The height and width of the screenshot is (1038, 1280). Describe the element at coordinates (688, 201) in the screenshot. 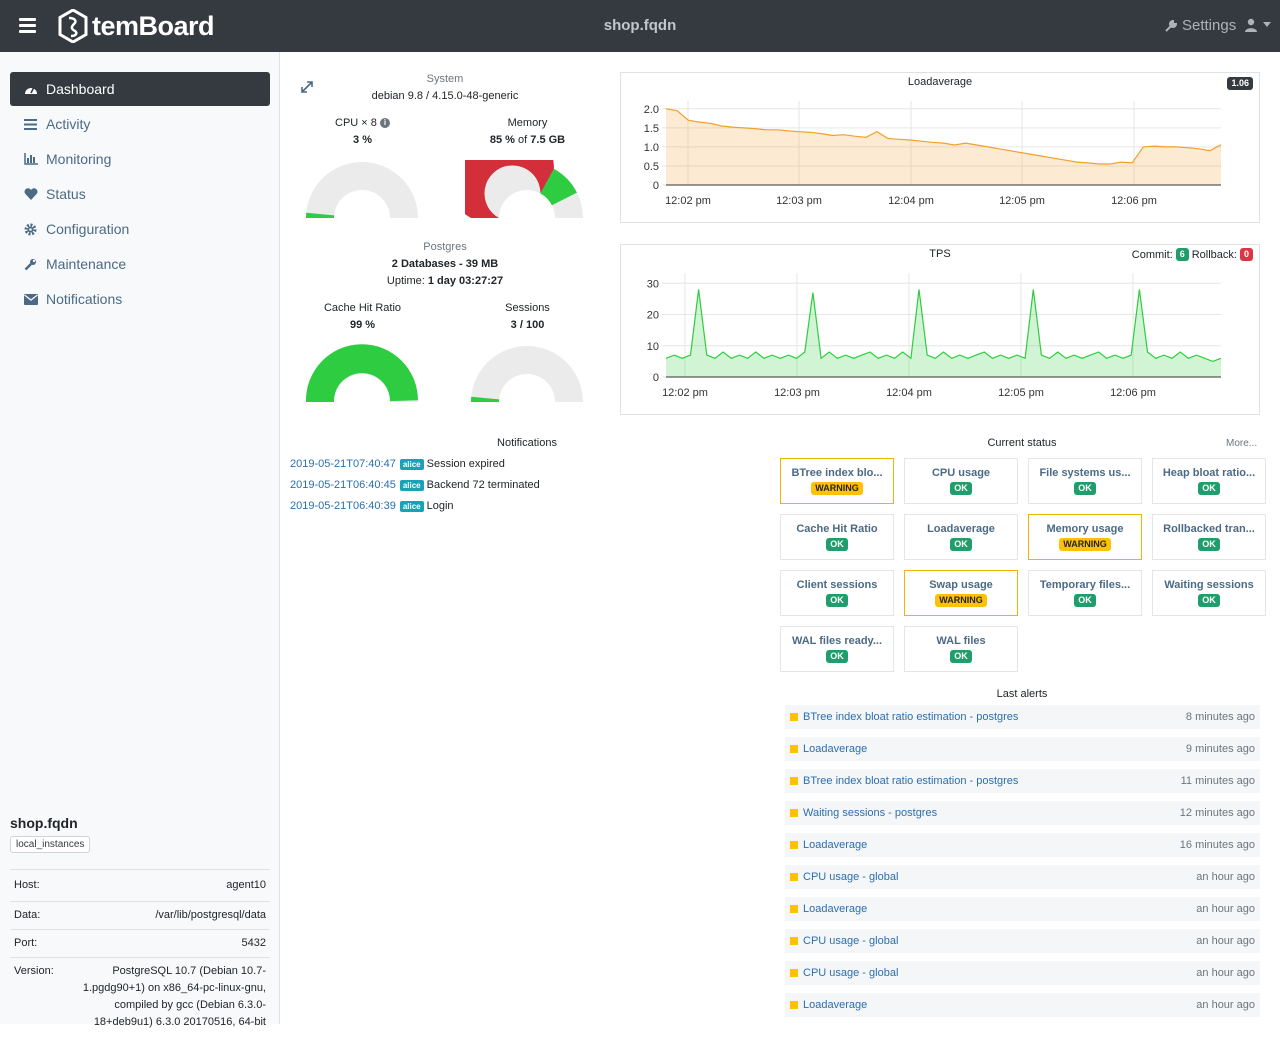

I see `x-tick-label: 12:02 pm` at that location.